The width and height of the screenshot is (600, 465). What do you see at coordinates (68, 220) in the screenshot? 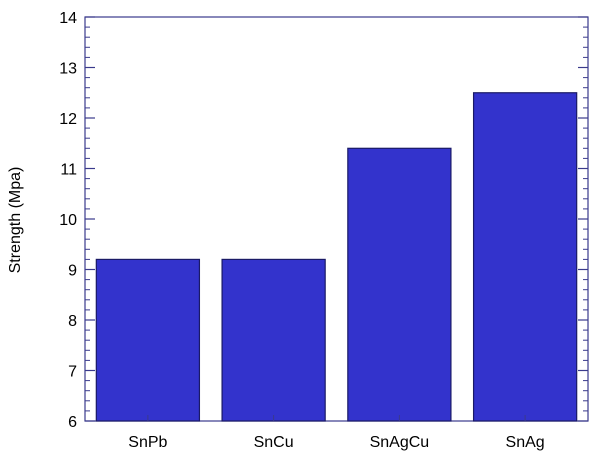
I see `y-tick-label: 10` at bounding box center [68, 220].